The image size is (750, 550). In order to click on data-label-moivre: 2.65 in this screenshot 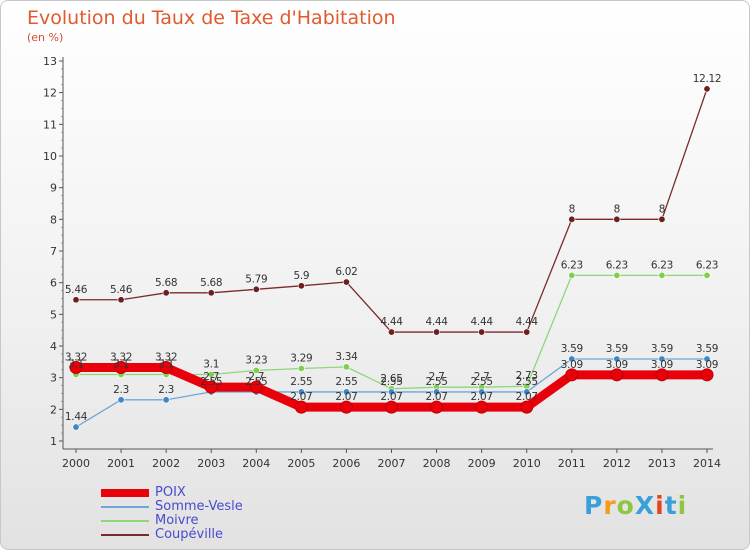, I will do `click(391, 379)`.